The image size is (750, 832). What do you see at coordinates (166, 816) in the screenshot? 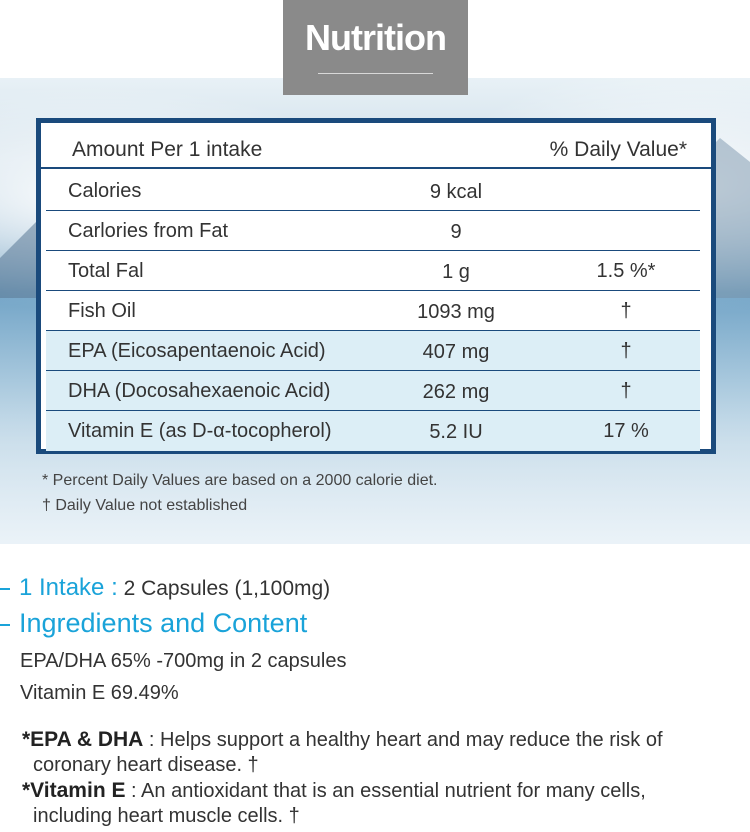
I see `vitamin-e-note-cont: including heart muscle cells. †` at bounding box center [166, 816].